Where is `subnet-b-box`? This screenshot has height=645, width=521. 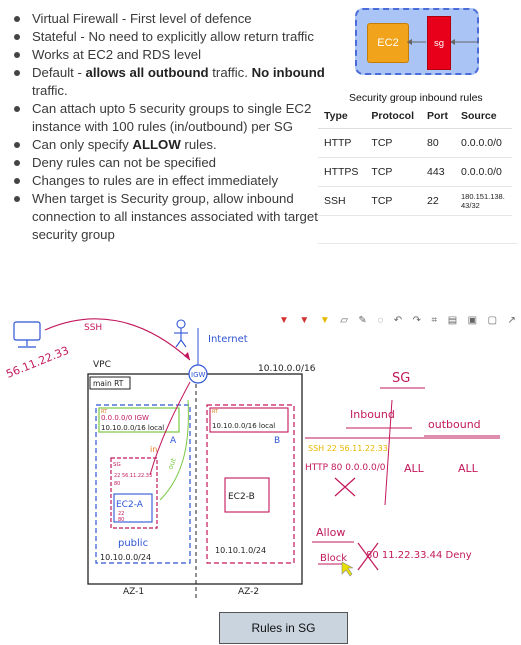
subnet-b-box is located at coordinates (250, 484).